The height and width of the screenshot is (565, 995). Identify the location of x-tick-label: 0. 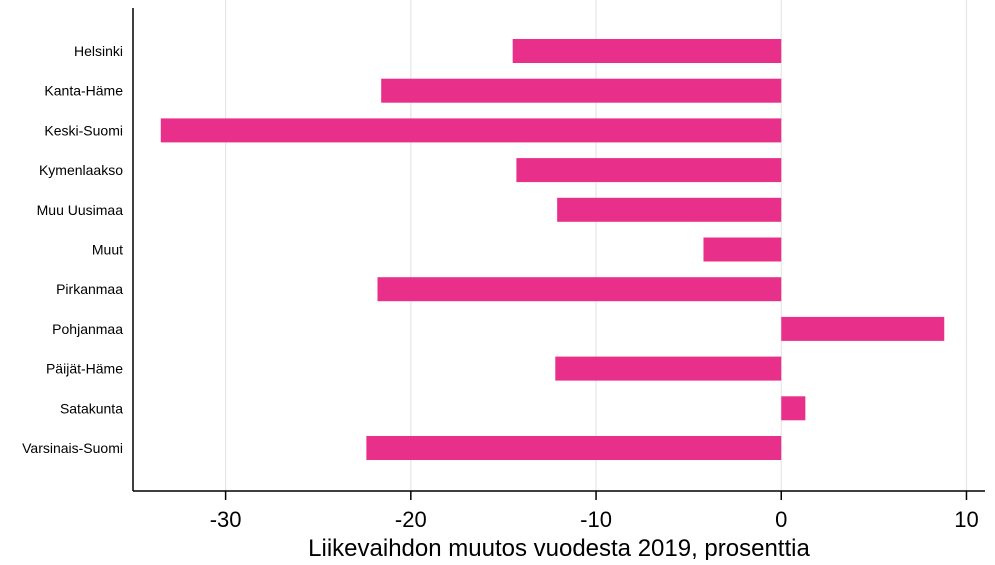
(781, 519).